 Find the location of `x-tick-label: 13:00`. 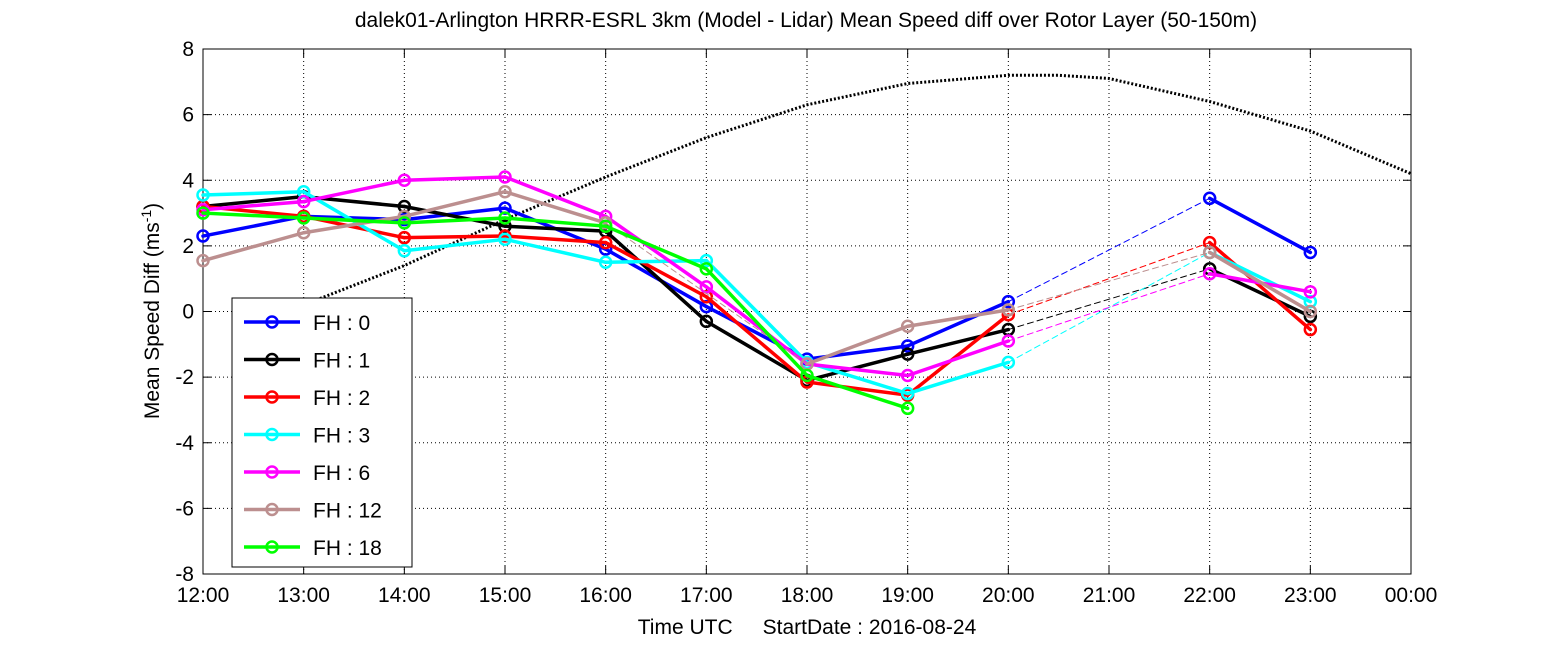

x-tick-label: 13:00 is located at coordinates (303, 595).